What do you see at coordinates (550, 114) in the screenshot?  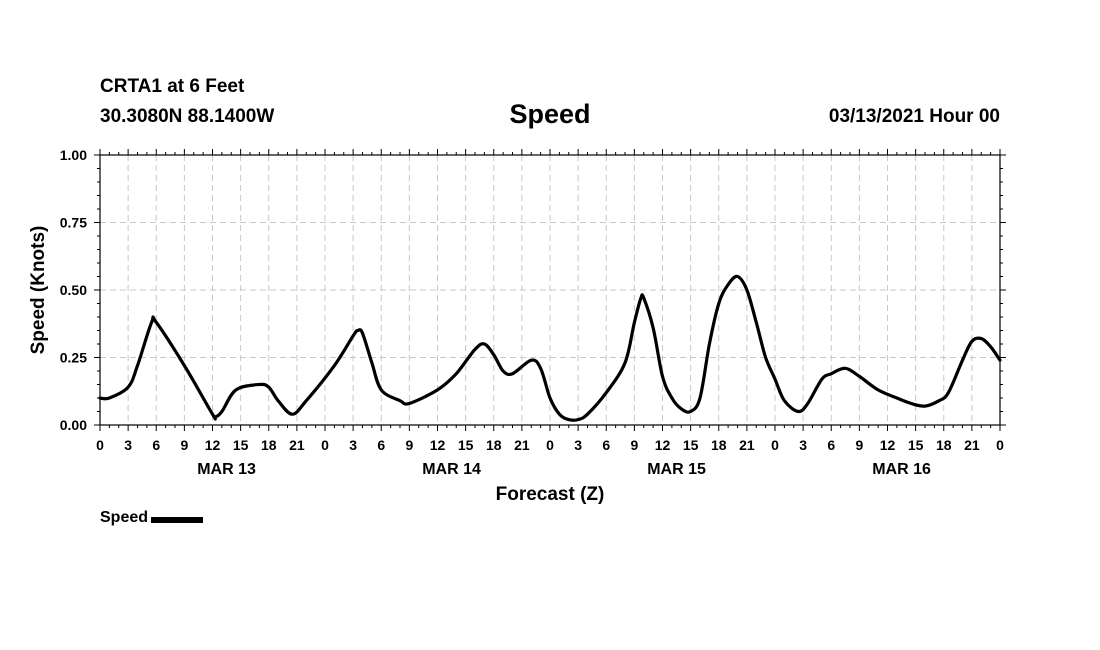 I see `chart-title: Speed` at bounding box center [550, 114].